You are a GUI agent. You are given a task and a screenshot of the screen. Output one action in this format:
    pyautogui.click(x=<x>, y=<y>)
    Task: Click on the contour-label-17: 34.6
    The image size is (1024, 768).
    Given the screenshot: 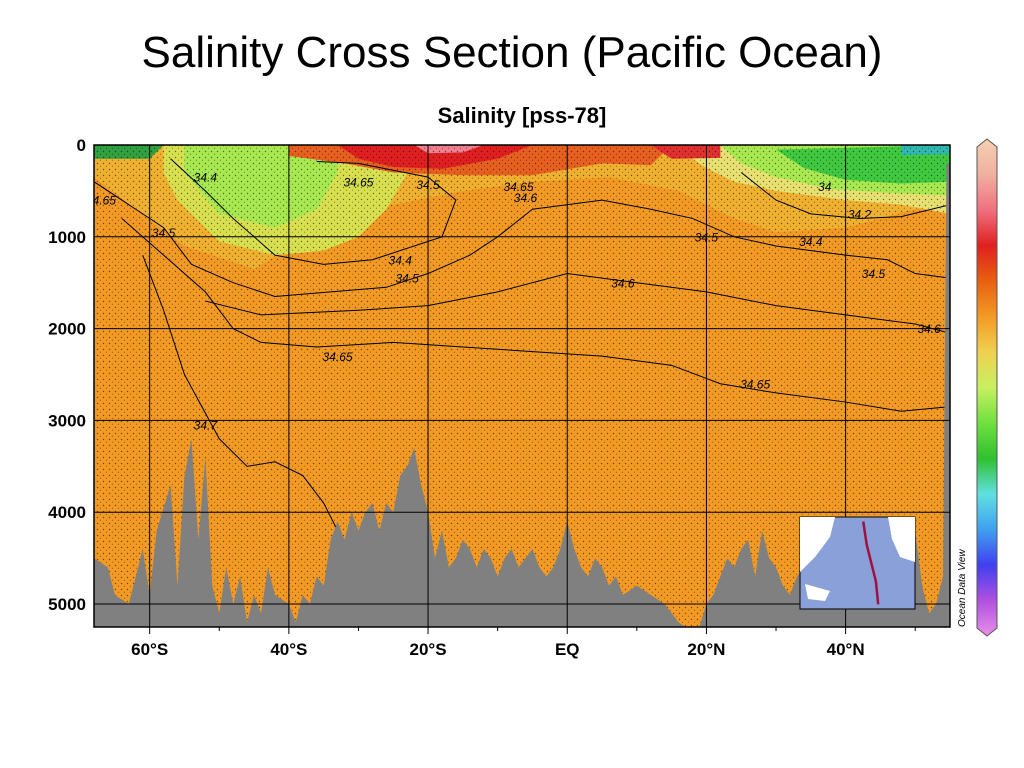 What is the action you would take?
    pyautogui.click(x=526, y=198)
    